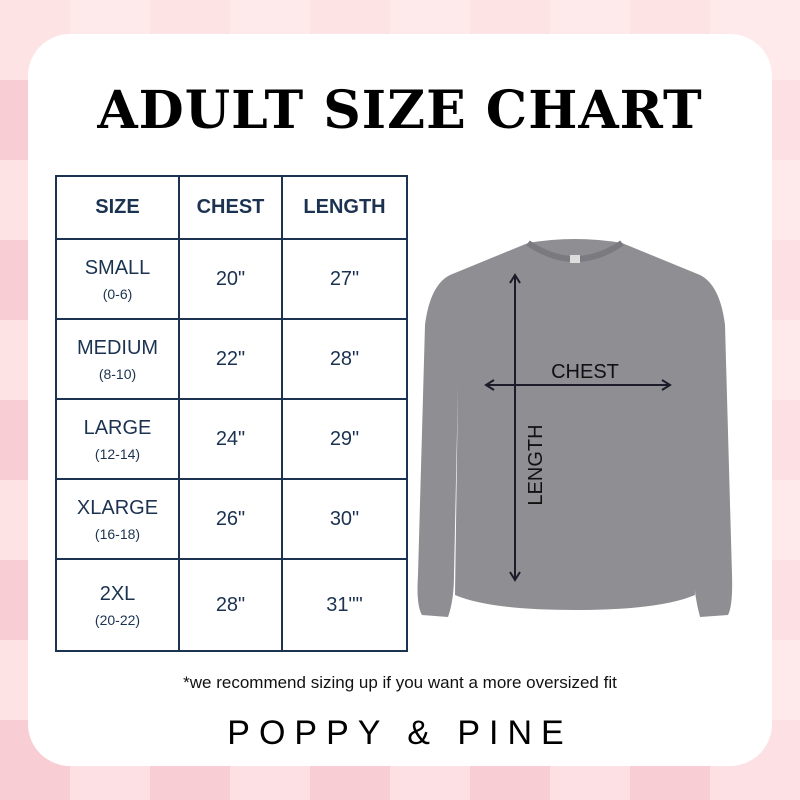 The height and width of the screenshot is (800, 800). I want to click on size-range: (0-6), so click(117, 293).